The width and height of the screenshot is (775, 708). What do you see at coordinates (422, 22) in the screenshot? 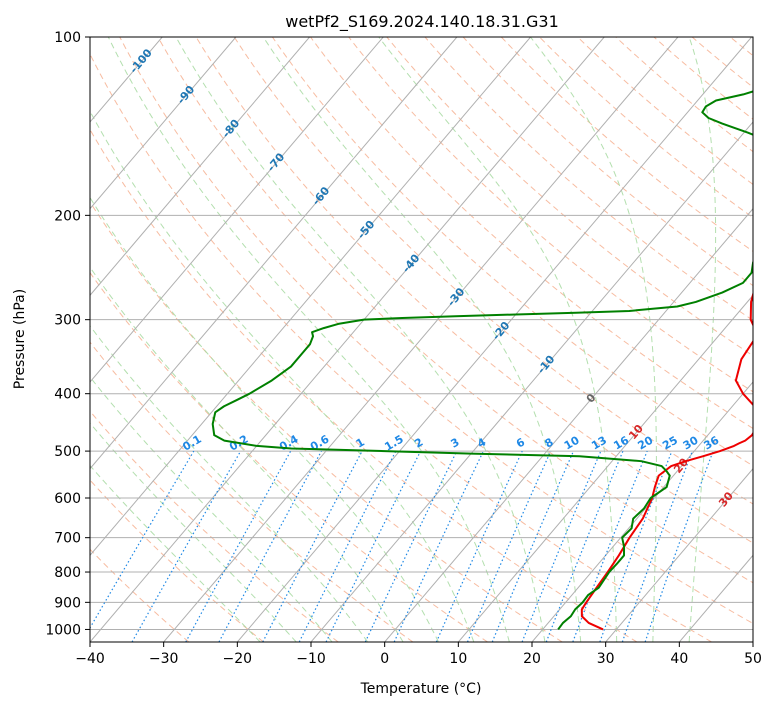
I see `chart-title: wetPf2_S169.2024.140.18.31.G31` at bounding box center [422, 22].